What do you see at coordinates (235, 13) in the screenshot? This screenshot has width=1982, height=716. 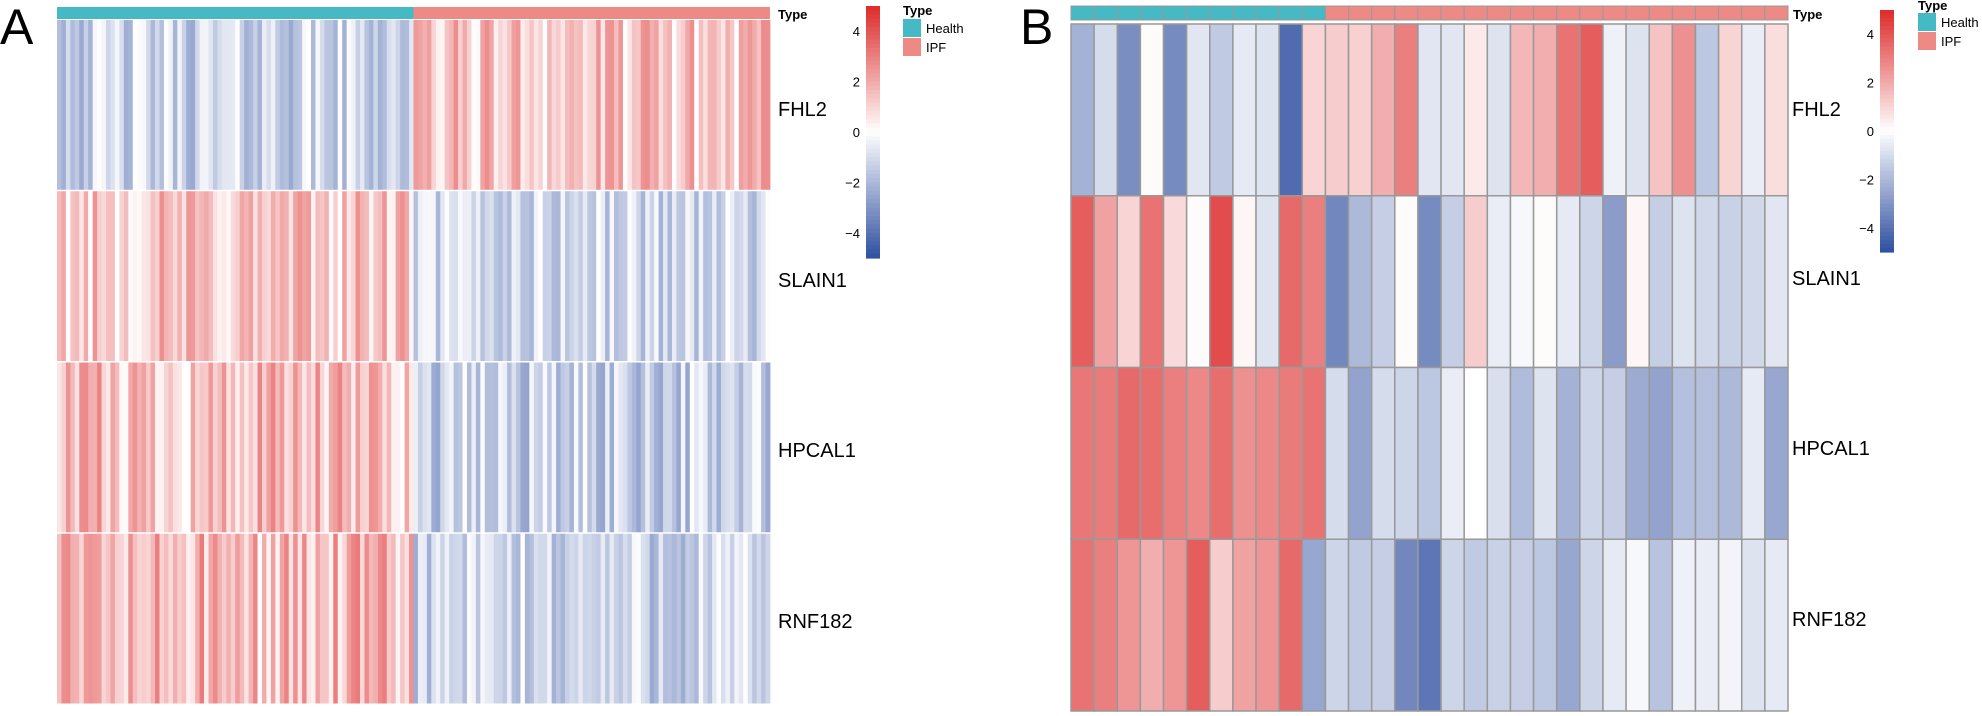 I see `annotation-health-a` at bounding box center [235, 13].